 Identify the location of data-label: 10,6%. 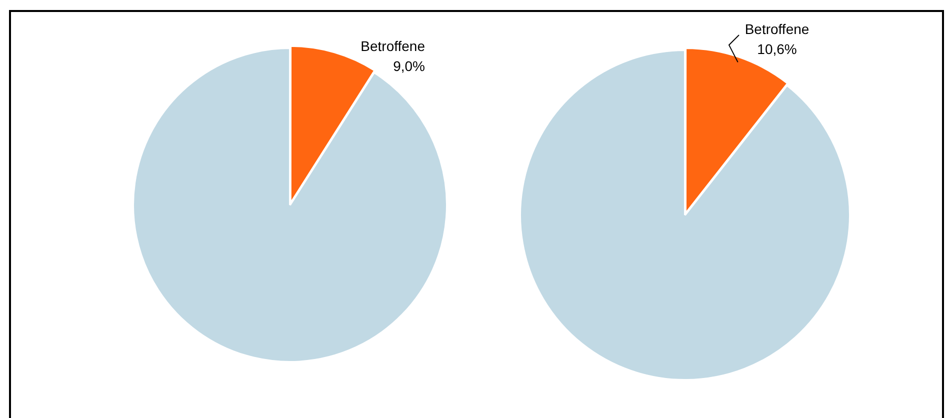
(777, 48).